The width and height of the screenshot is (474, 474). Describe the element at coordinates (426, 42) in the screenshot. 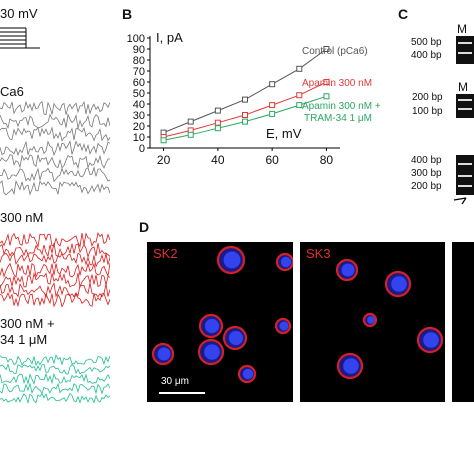

I see `gel1-label-500: 500 bp` at that location.